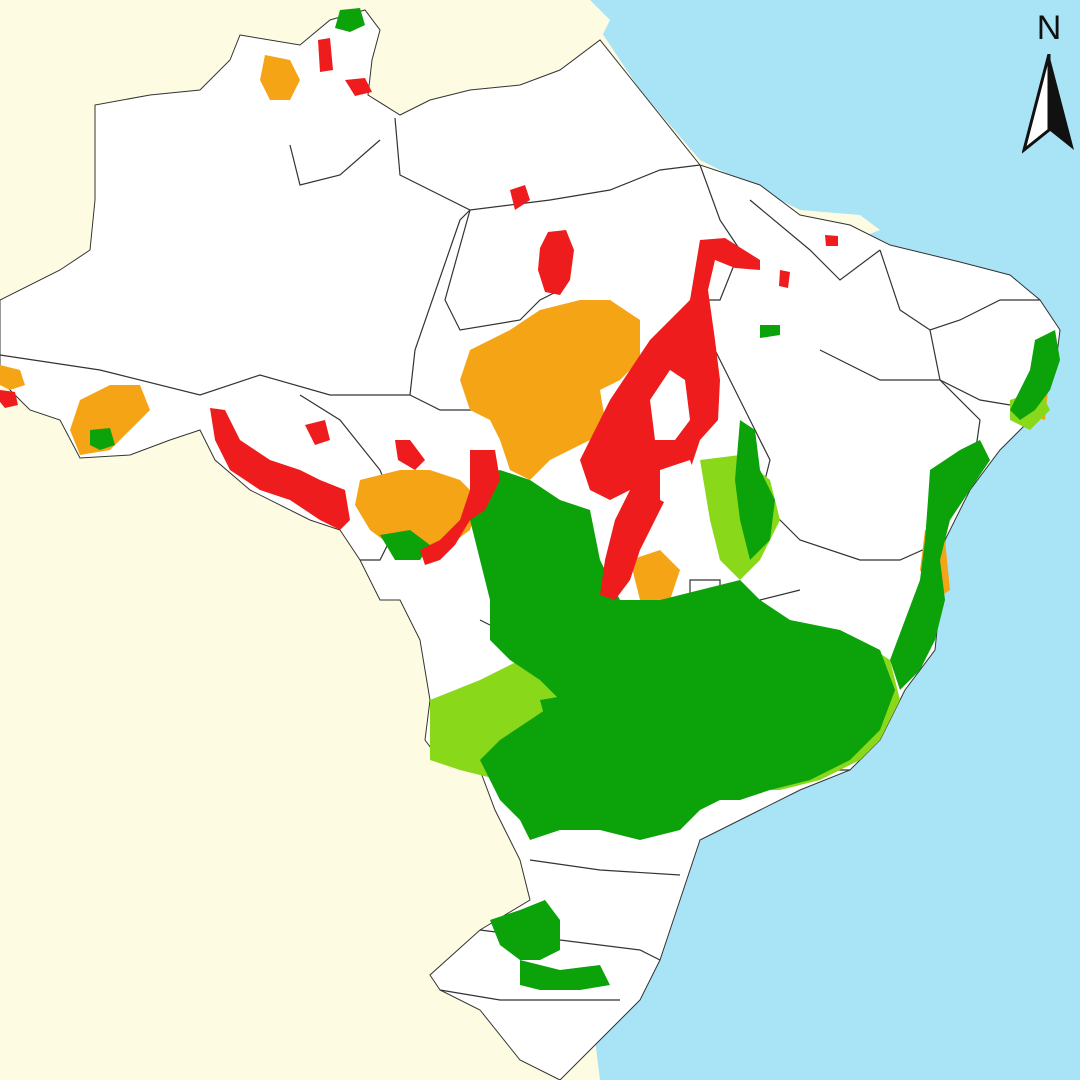 The width and height of the screenshot is (1080, 1080). Describe the element at coordinates (1048, 104) in the screenshot. I see `north-arrow-icon` at that location.